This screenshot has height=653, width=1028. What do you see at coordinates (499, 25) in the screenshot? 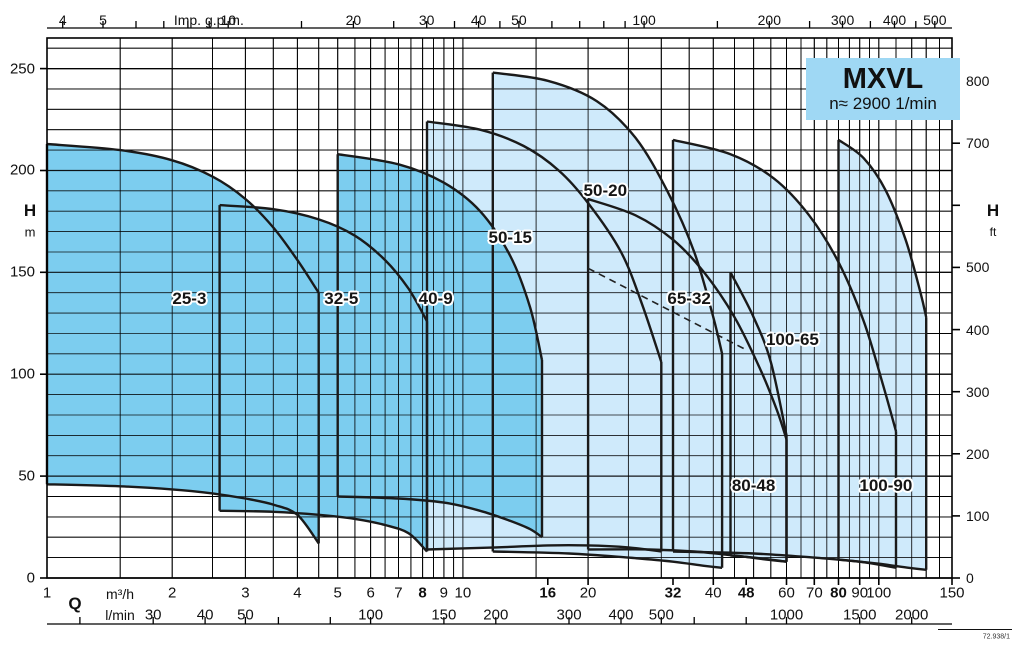
I see `top-axis` at bounding box center [499, 25].